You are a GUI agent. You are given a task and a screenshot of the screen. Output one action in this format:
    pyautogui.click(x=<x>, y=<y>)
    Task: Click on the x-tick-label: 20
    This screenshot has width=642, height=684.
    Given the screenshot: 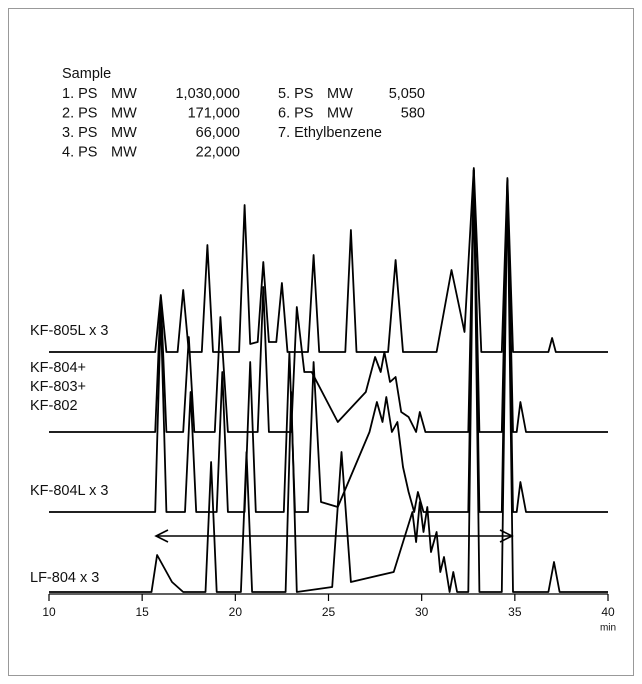 What is the action you would take?
    pyautogui.click(x=236, y=612)
    